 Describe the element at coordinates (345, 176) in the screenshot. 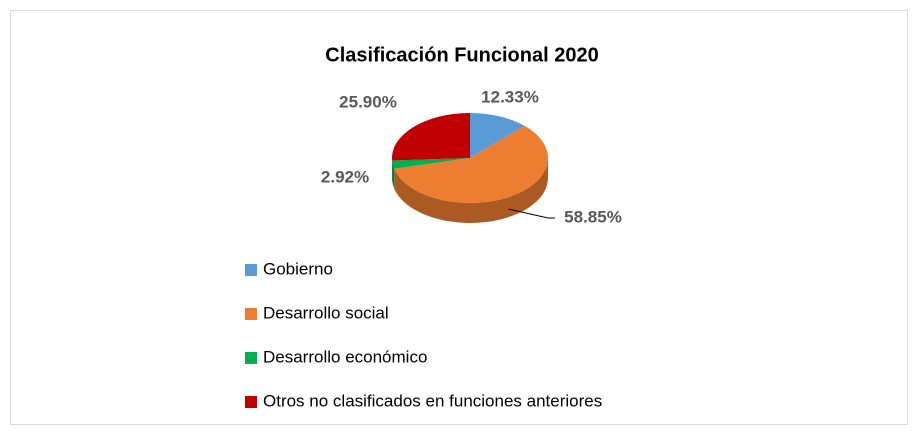

I see `value-label: 2.92%` at that location.